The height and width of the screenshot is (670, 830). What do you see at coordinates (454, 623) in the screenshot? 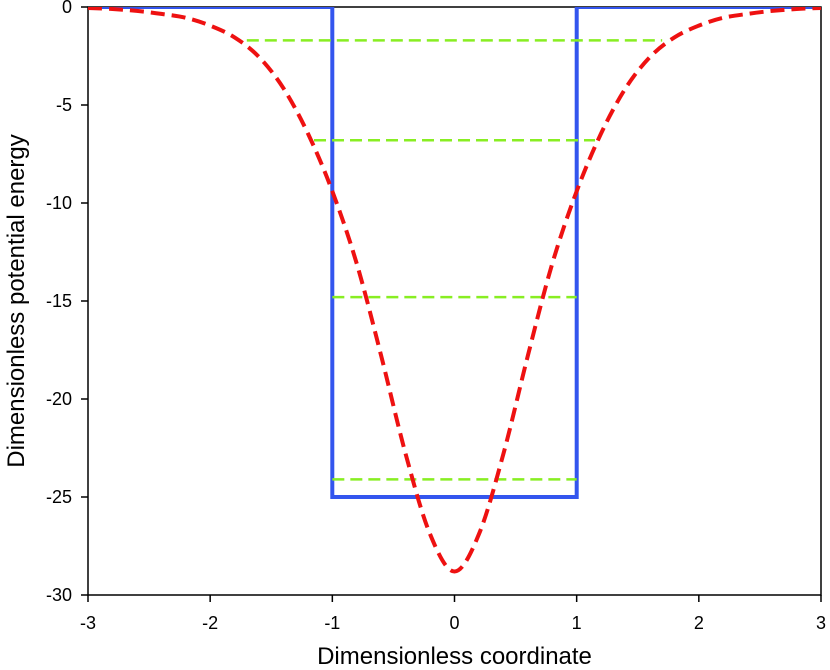
I see `x-tick-label: 0` at bounding box center [454, 623].